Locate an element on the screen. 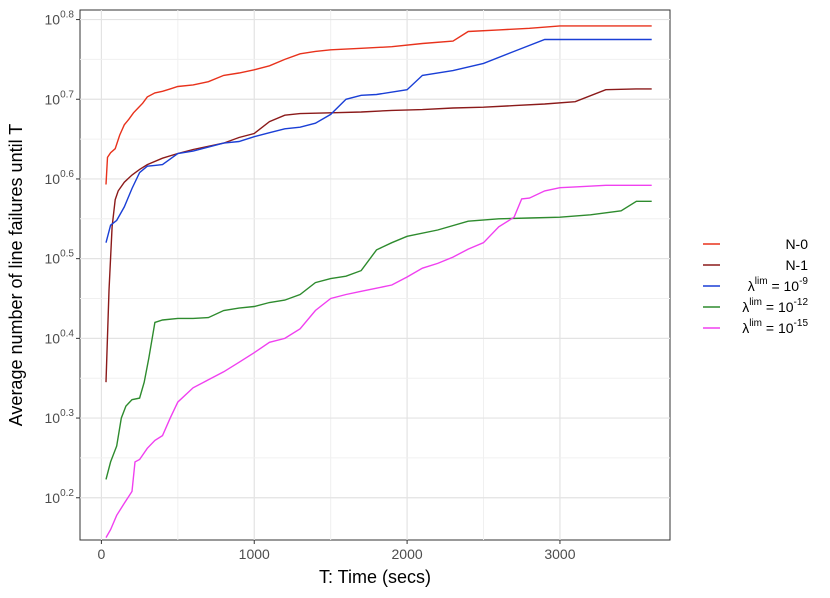 The width and height of the screenshot is (830, 598). legend-label-4: λlim = 10-15 is located at coordinates (775, 327).